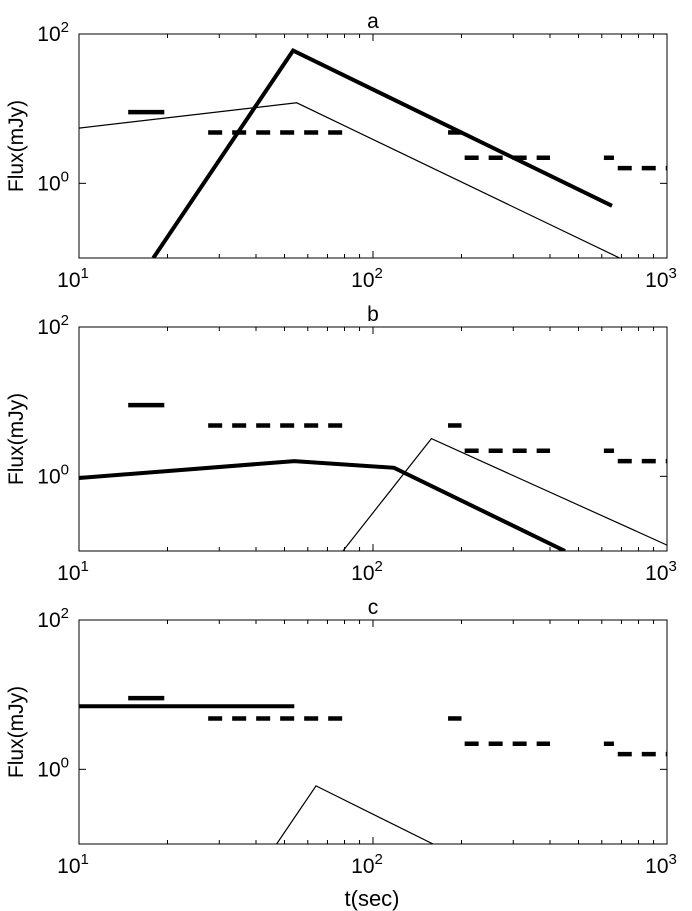 This screenshot has height=911, width=692. What do you see at coordinates (372, 898) in the screenshot?
I see `x-axis-label: t(sec)` at bounding box center [372, 898].